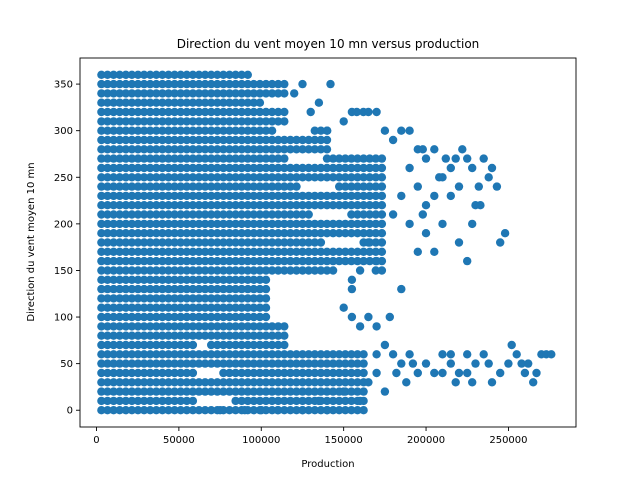 This screenshot has height=480, width=640. Describe the element at coordinates (96, 440) in the screenshot. I see `x-tick-label: 0` at that location.